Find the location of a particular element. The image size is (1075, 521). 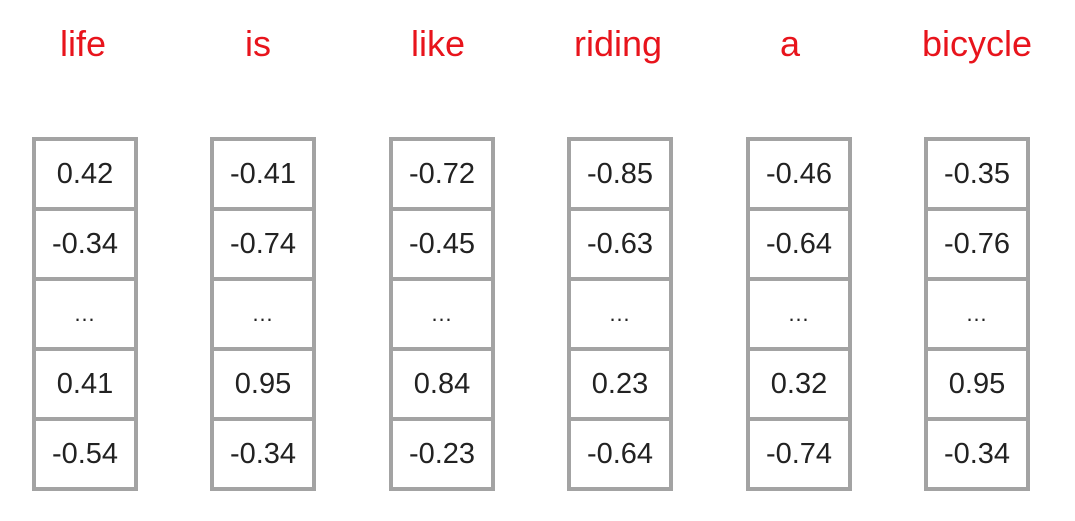

vector-cell: 0.32 is located at coordinates (799, 384).